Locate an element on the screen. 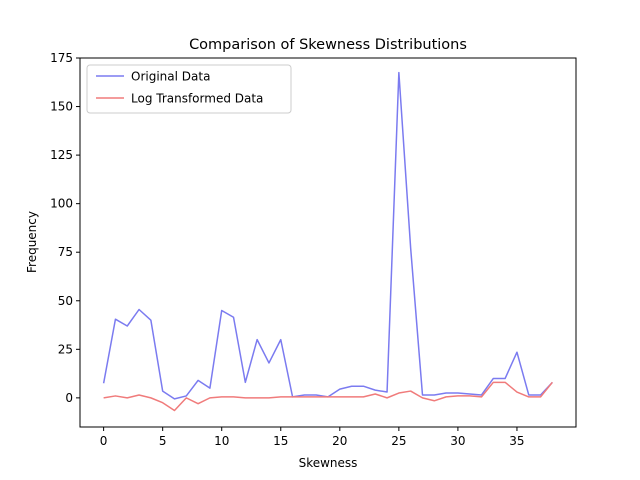 The image size is (640, 480). x-tick-label: 10 is located at coordinates (221, 441).